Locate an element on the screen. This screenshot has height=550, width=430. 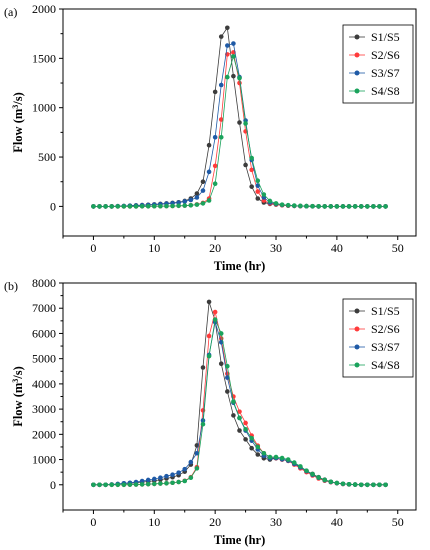
legend-label: S2/S6 is located at coordinates (385, 55).